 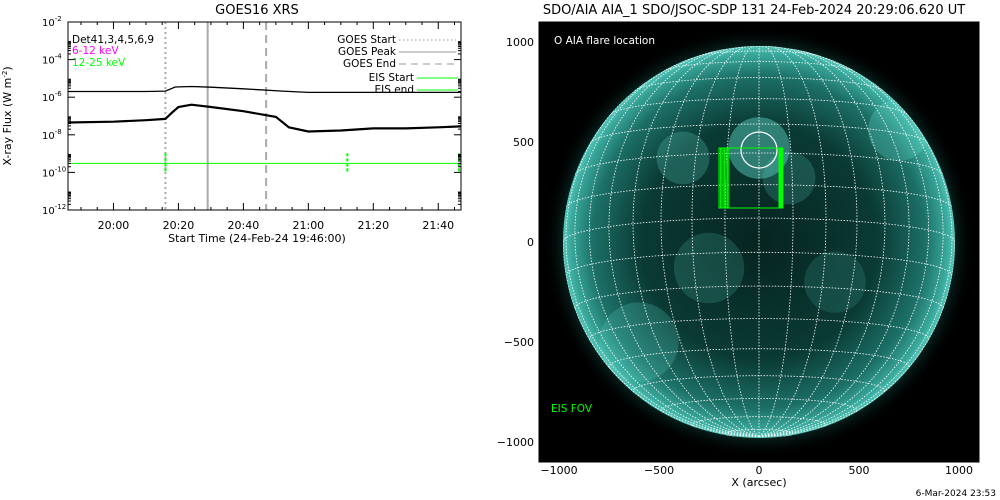 I want to click on aia-x-tick-label: 500, so click(x=859, y=470).